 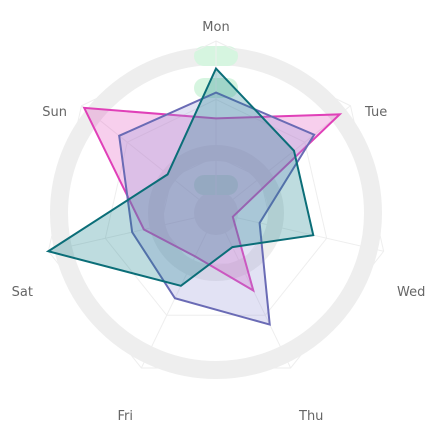 I want to click on axis-label-sat: Sat, so click(x=22, y=292).